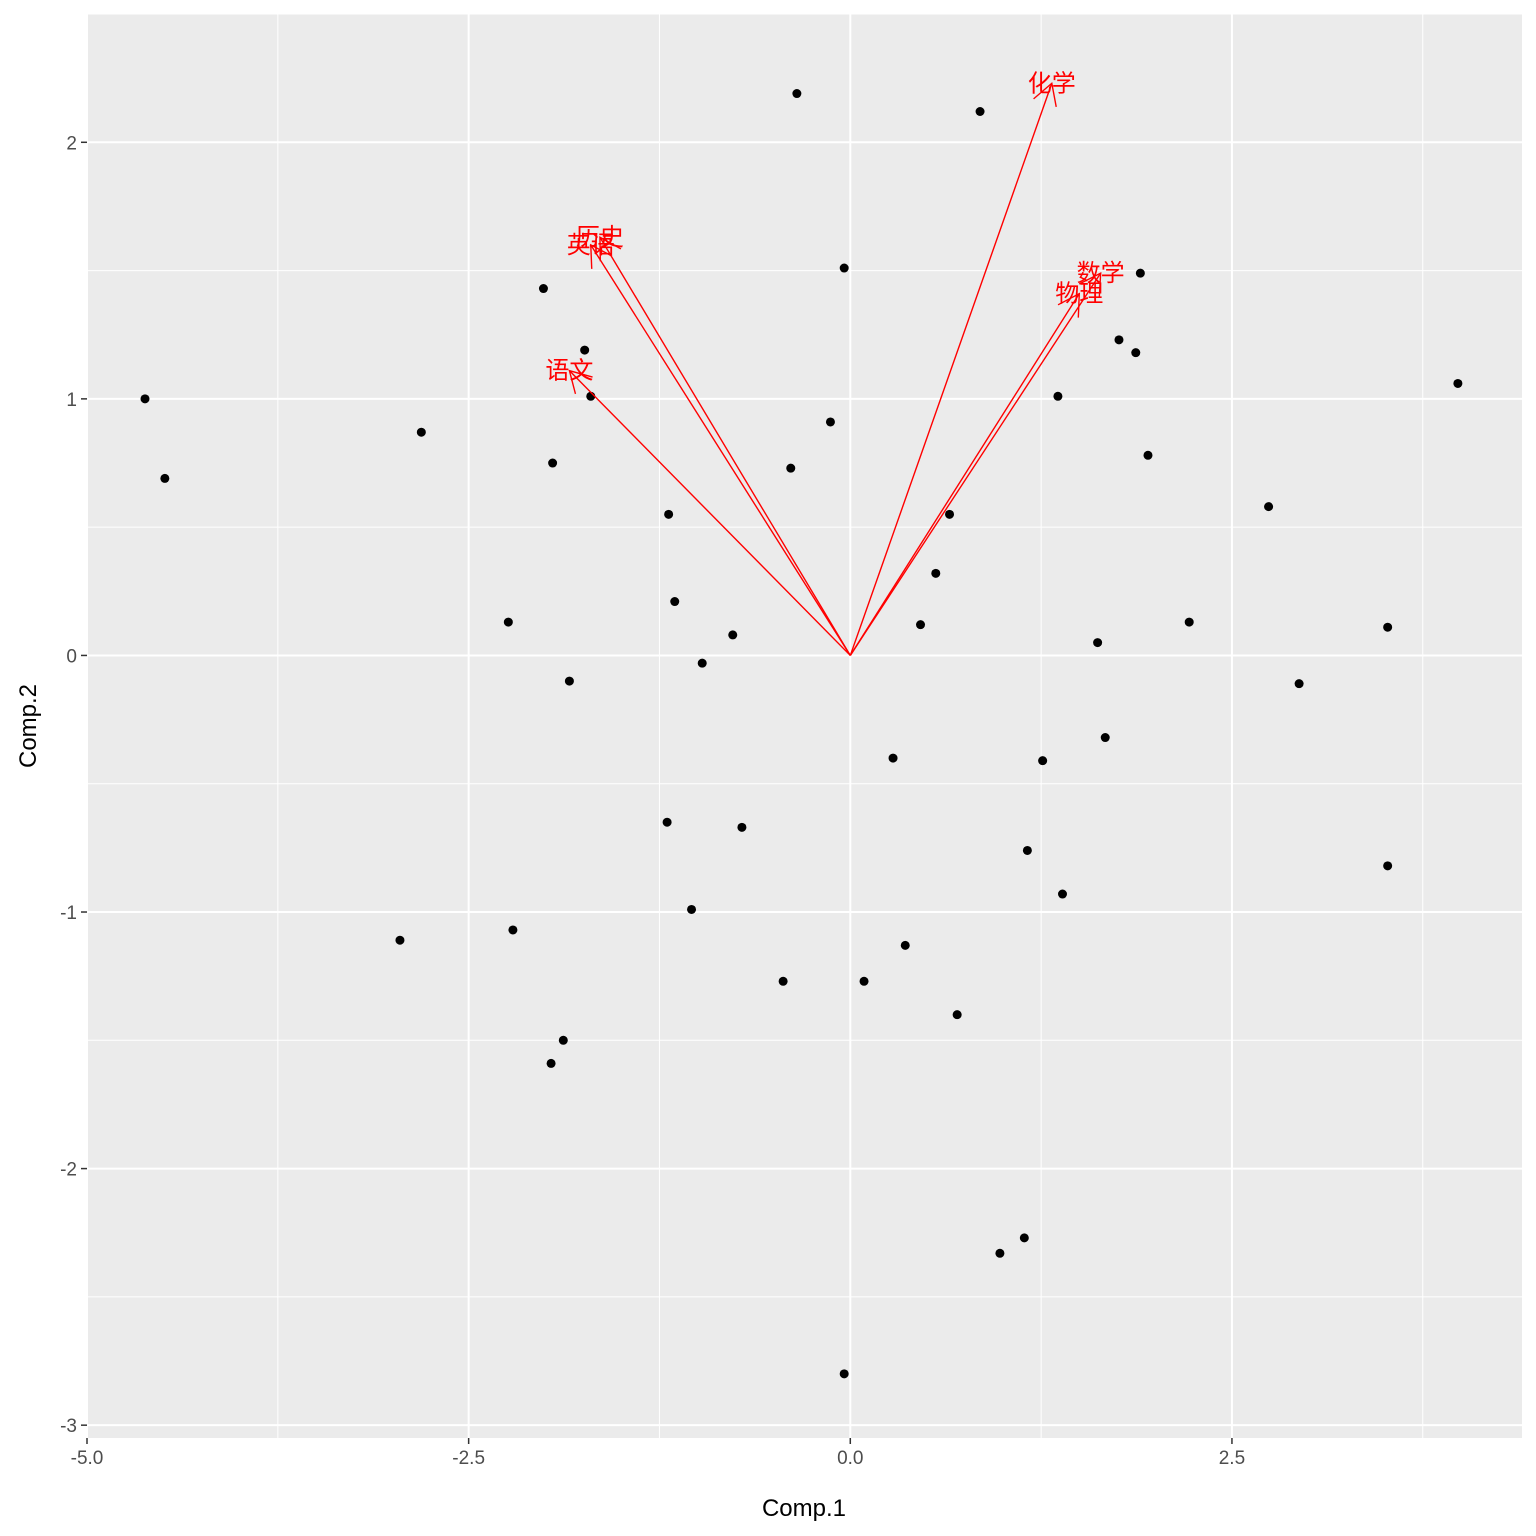 The height and width of the screenshot is (1536, 1536). I want to click on y-tick-label: 0, so click(71, 656).